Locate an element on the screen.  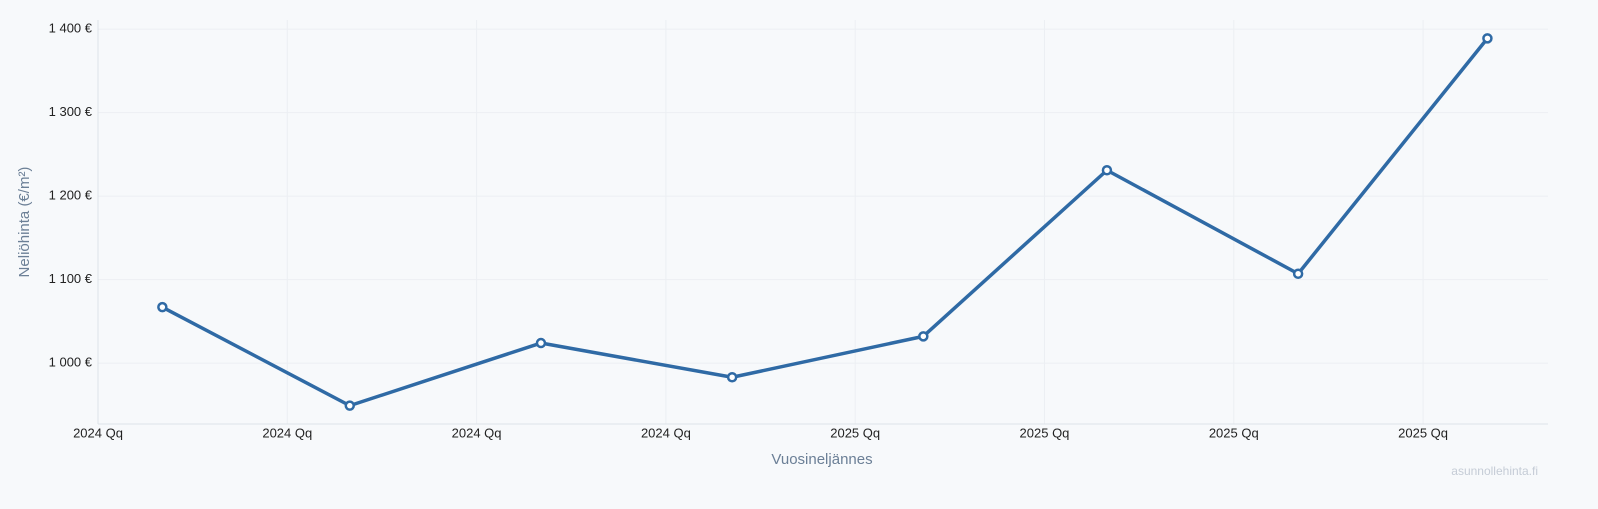
y-axis-title: Neliöhinta (€/m²) is located at coordinates (24, 222).